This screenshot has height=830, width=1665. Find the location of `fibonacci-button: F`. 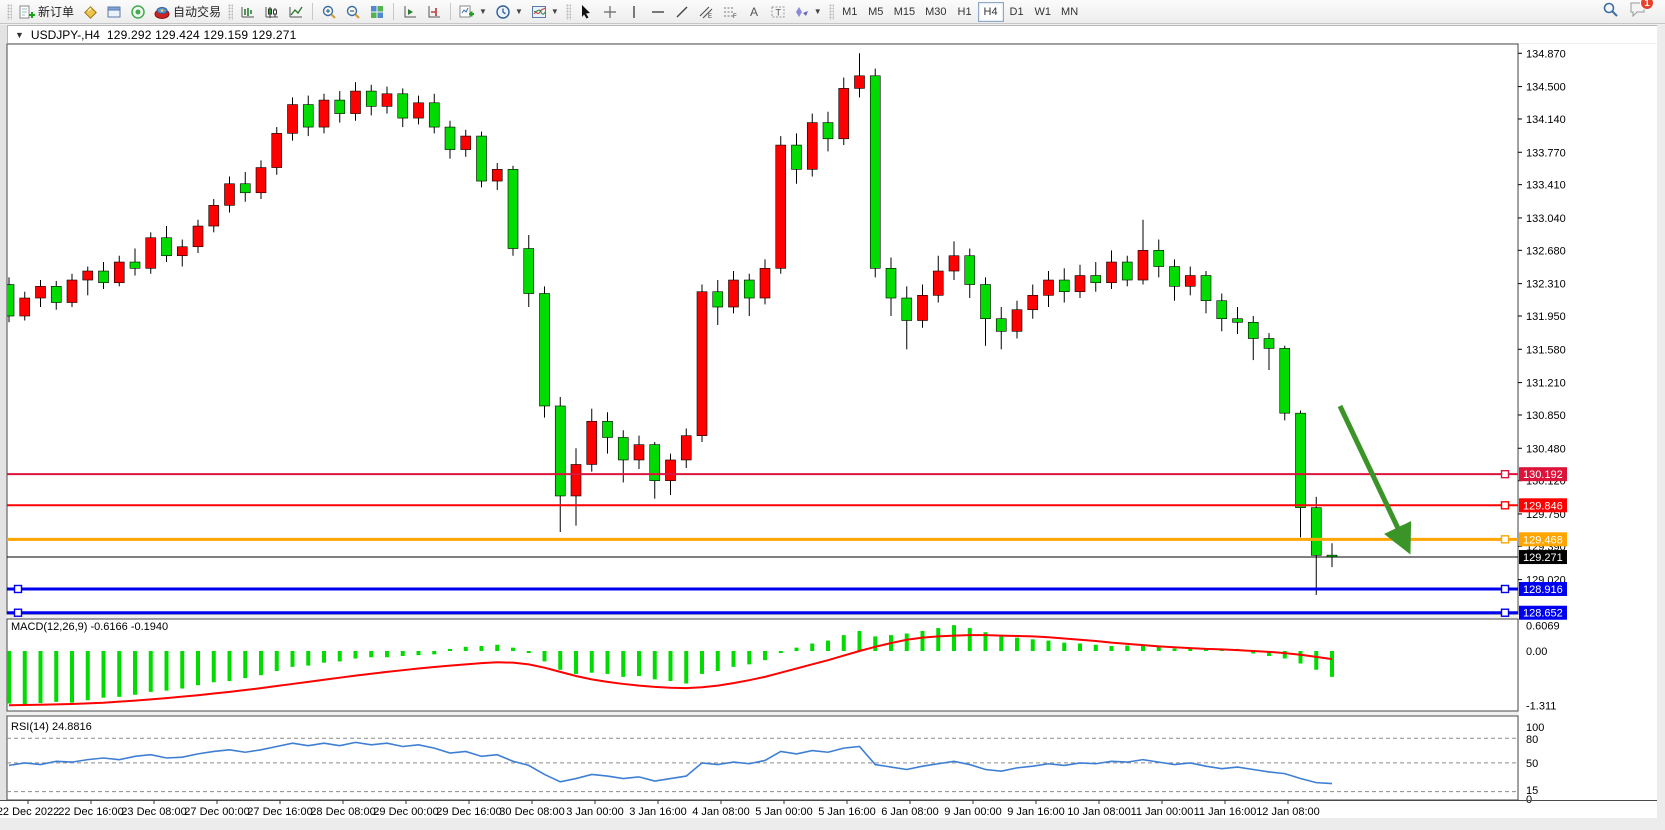

fibonacci-button: F is located at coordinates (730, 11).